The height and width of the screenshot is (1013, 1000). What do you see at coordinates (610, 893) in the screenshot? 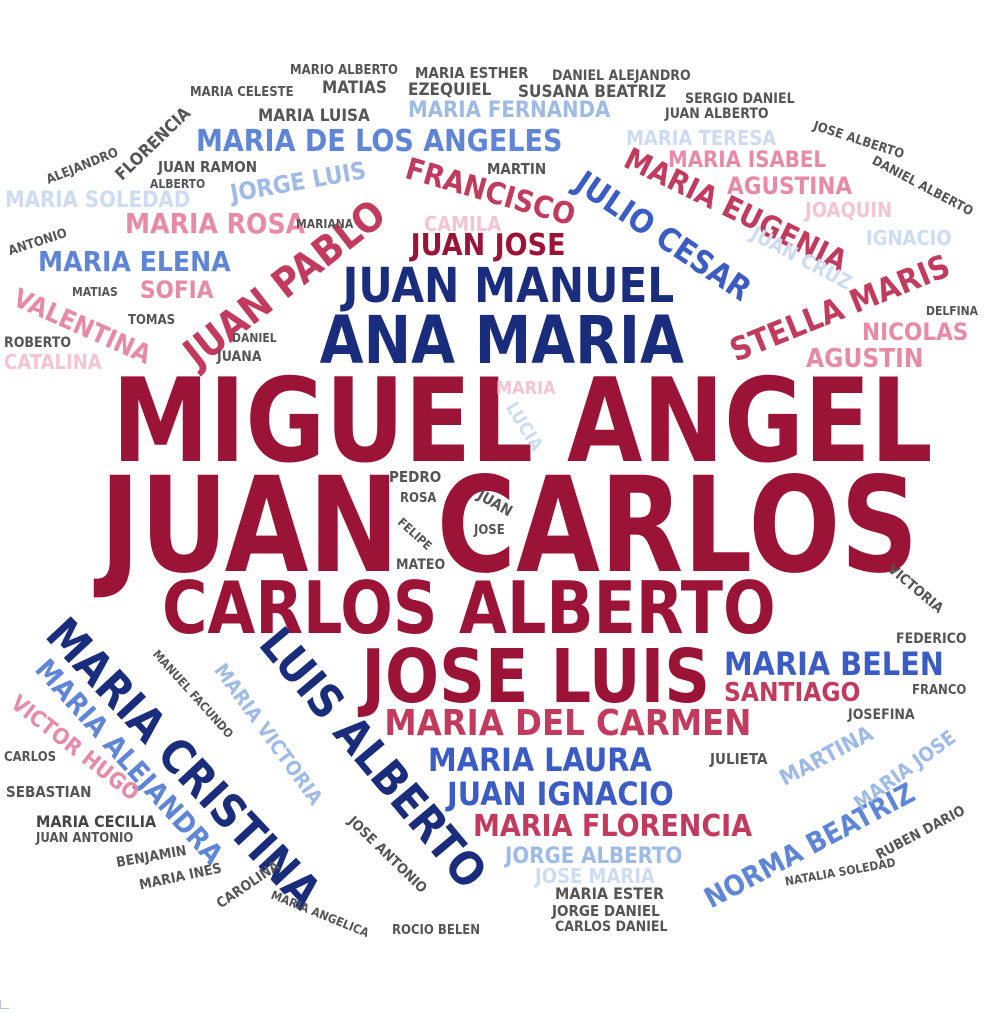
I see `word-maria-ester: MARIA ESTER` at bounding box center [610, 893].